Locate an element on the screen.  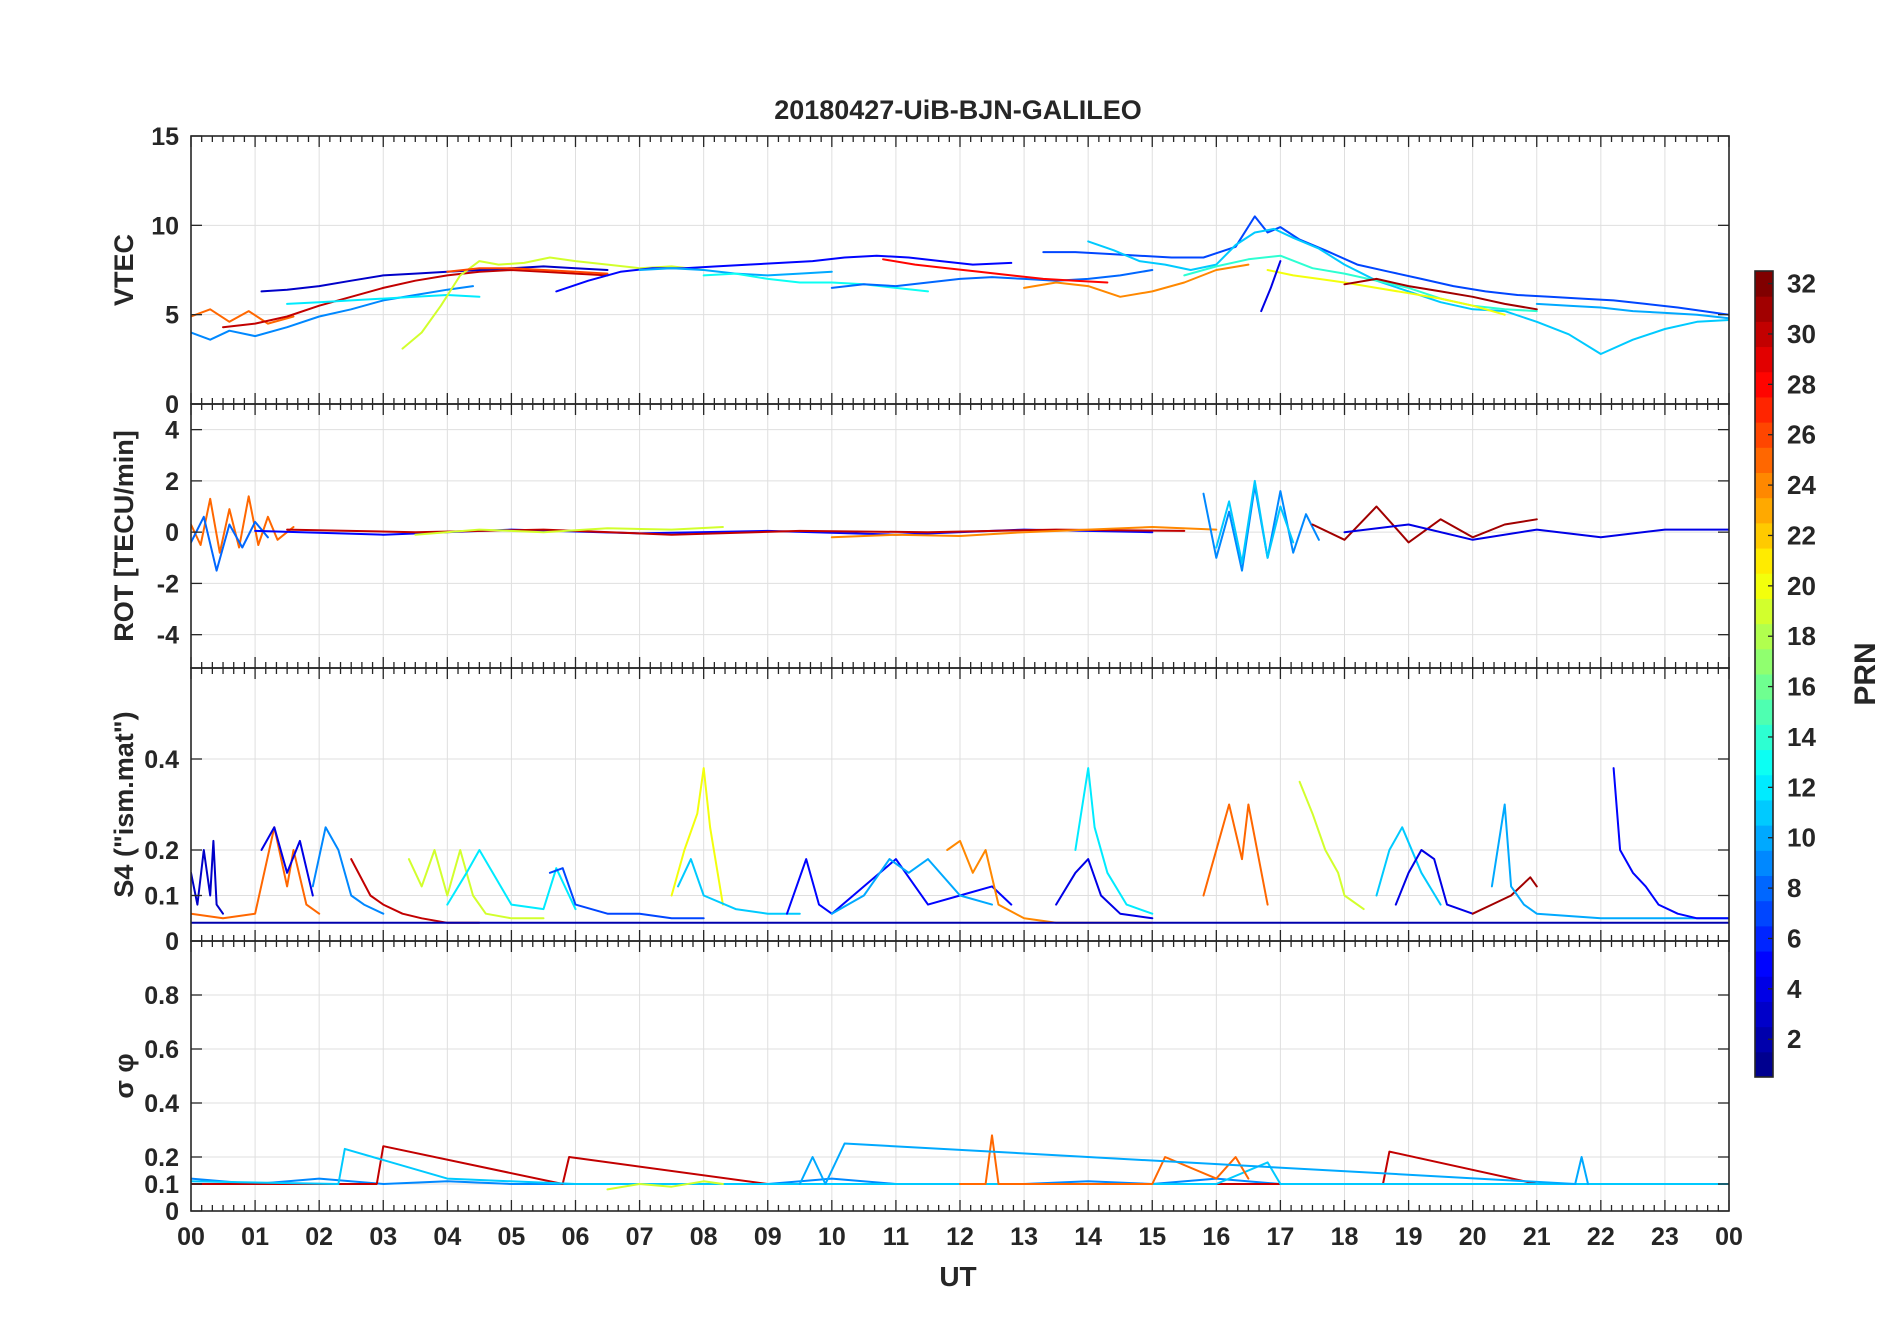
y-tick-label: -2 is located at coordinates (168, 584).